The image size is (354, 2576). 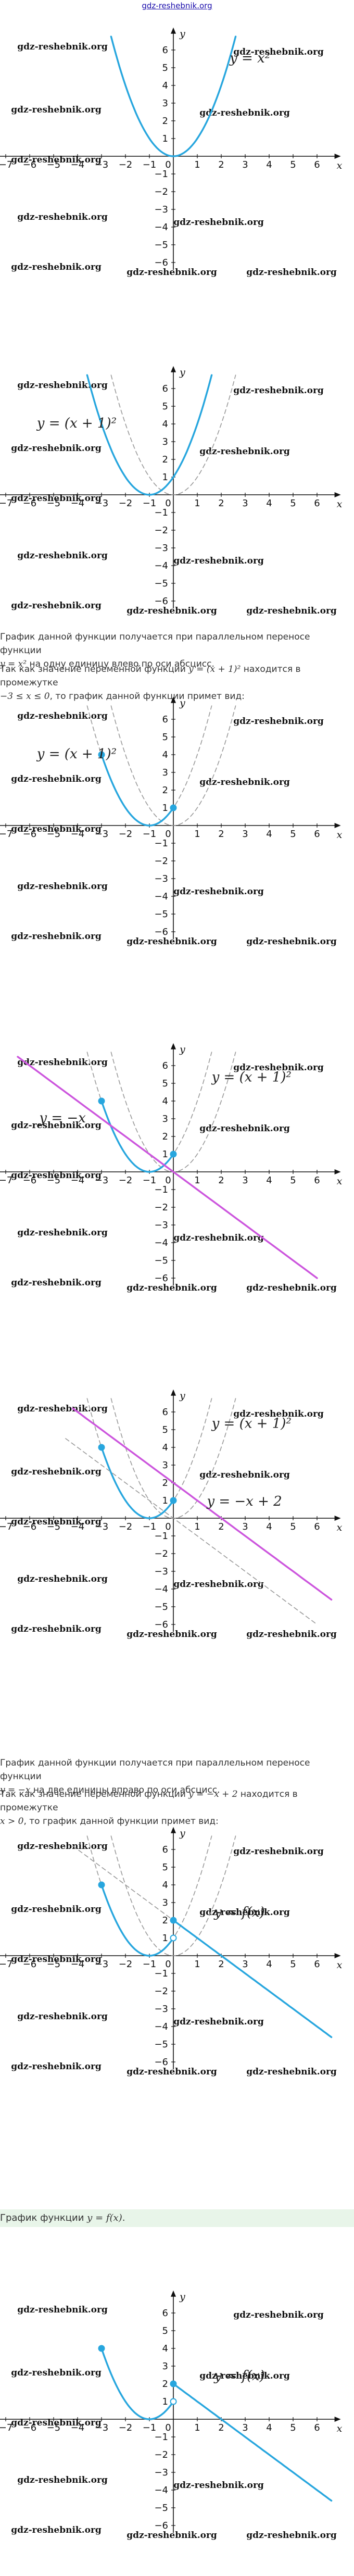 What do you see at coordinates (123, 1883) in the screenshot?
I see `line-series-dashed` at bounding box center [123, 1883].